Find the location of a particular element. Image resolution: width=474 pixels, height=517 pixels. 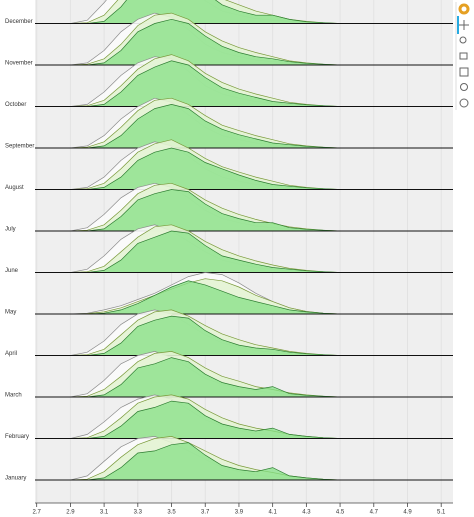

y-tick-label: February is located at coordinates (17, 437).